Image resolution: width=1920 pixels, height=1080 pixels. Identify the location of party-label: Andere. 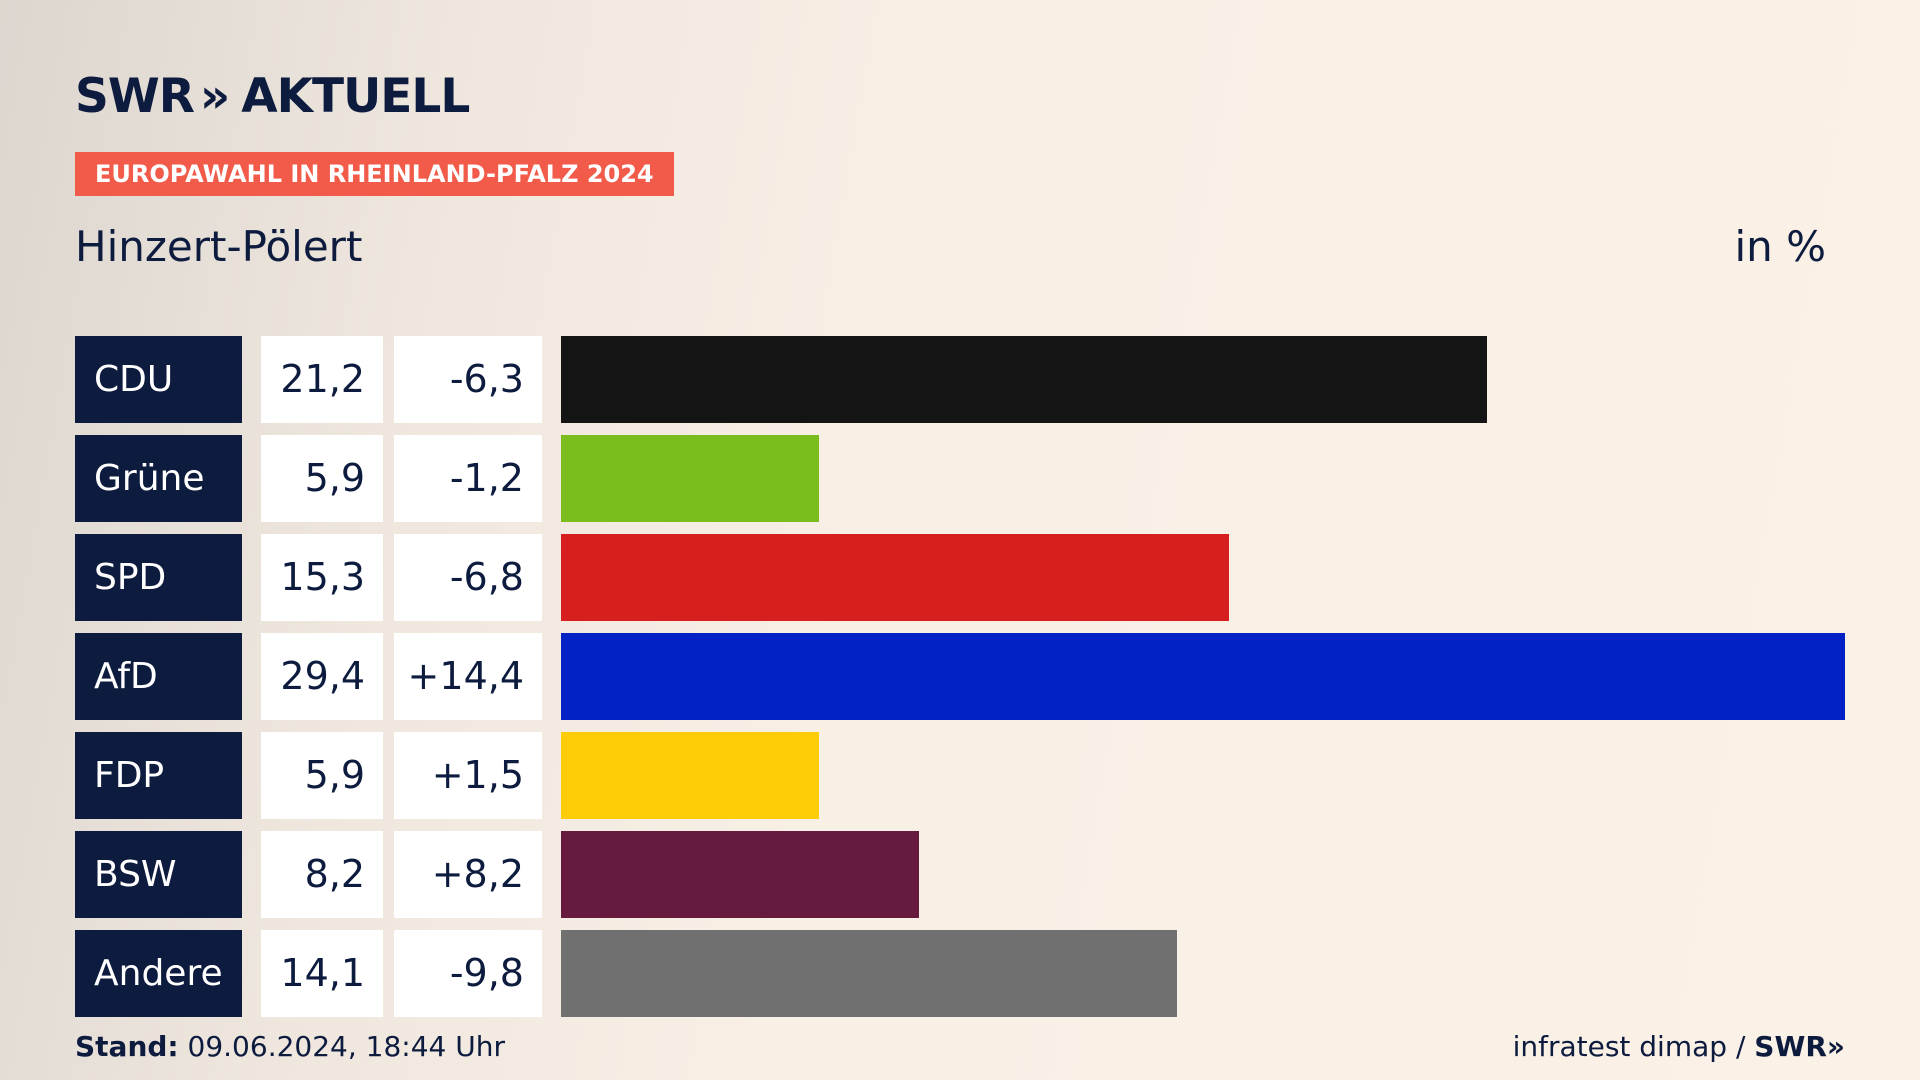
(158, 973).